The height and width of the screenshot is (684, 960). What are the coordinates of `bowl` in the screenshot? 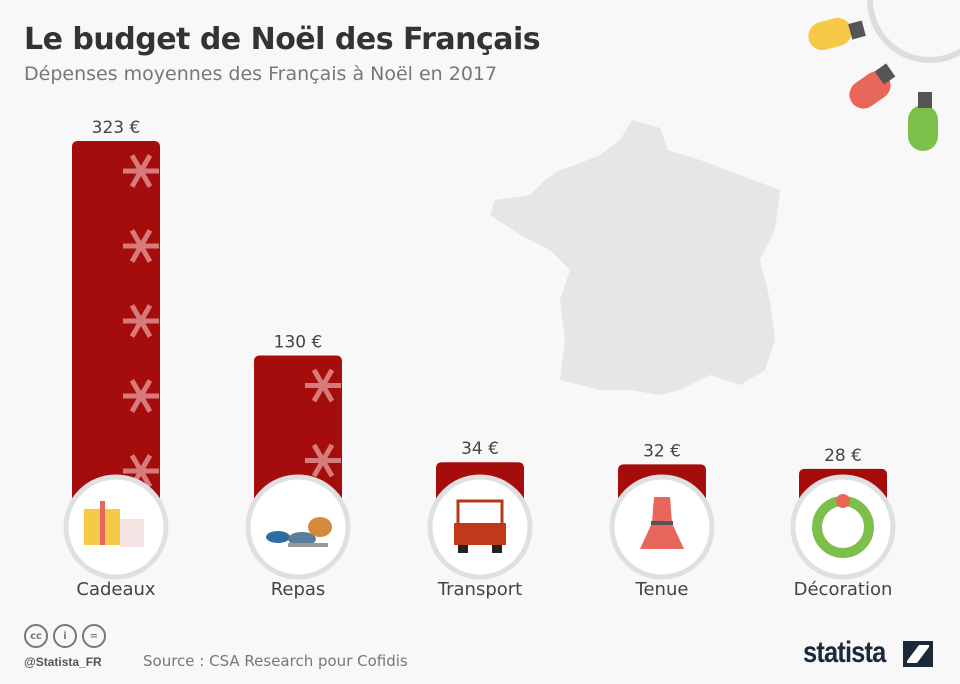 It's located at (278, 537).